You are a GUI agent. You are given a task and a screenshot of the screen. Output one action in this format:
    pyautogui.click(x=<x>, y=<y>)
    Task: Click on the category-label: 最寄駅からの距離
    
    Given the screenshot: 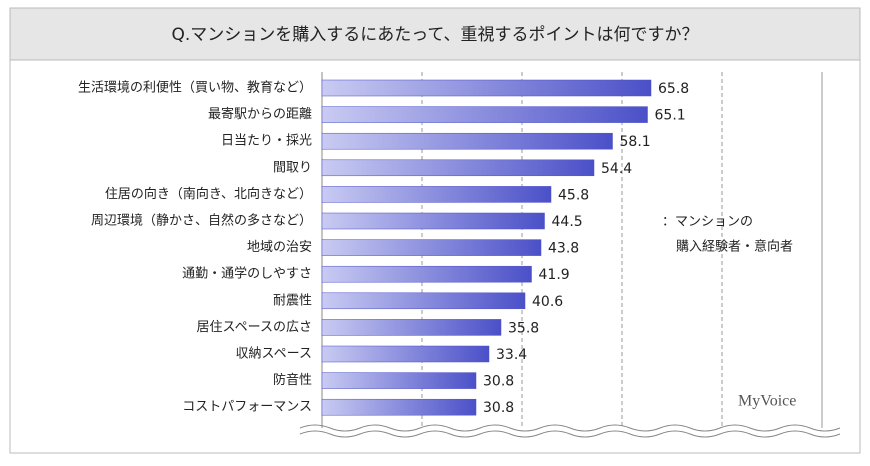 What is the action you would take?
    pyautogui.click(x=260, y=114)
    